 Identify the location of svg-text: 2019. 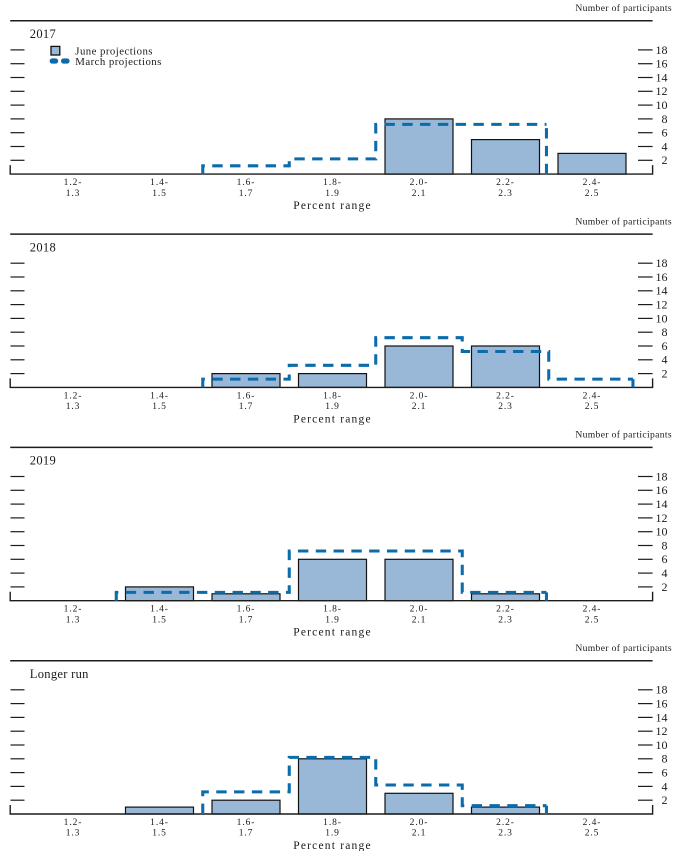
(43, 461).